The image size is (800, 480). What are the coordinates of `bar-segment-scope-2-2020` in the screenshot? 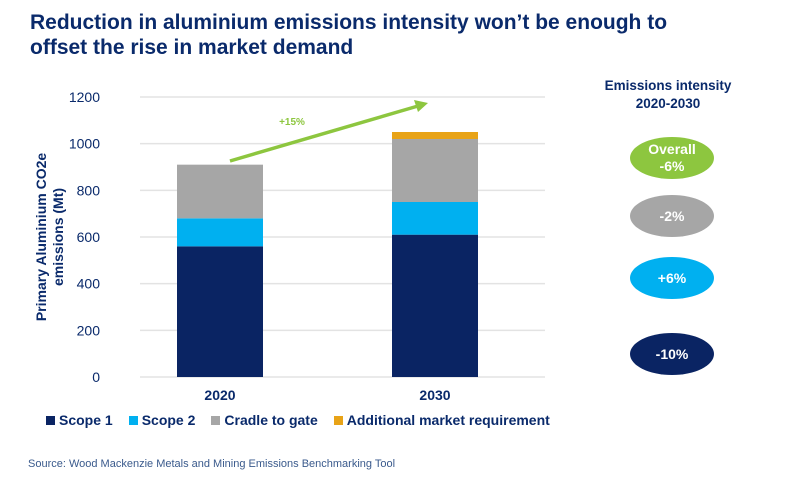 It's located at (220, 232).